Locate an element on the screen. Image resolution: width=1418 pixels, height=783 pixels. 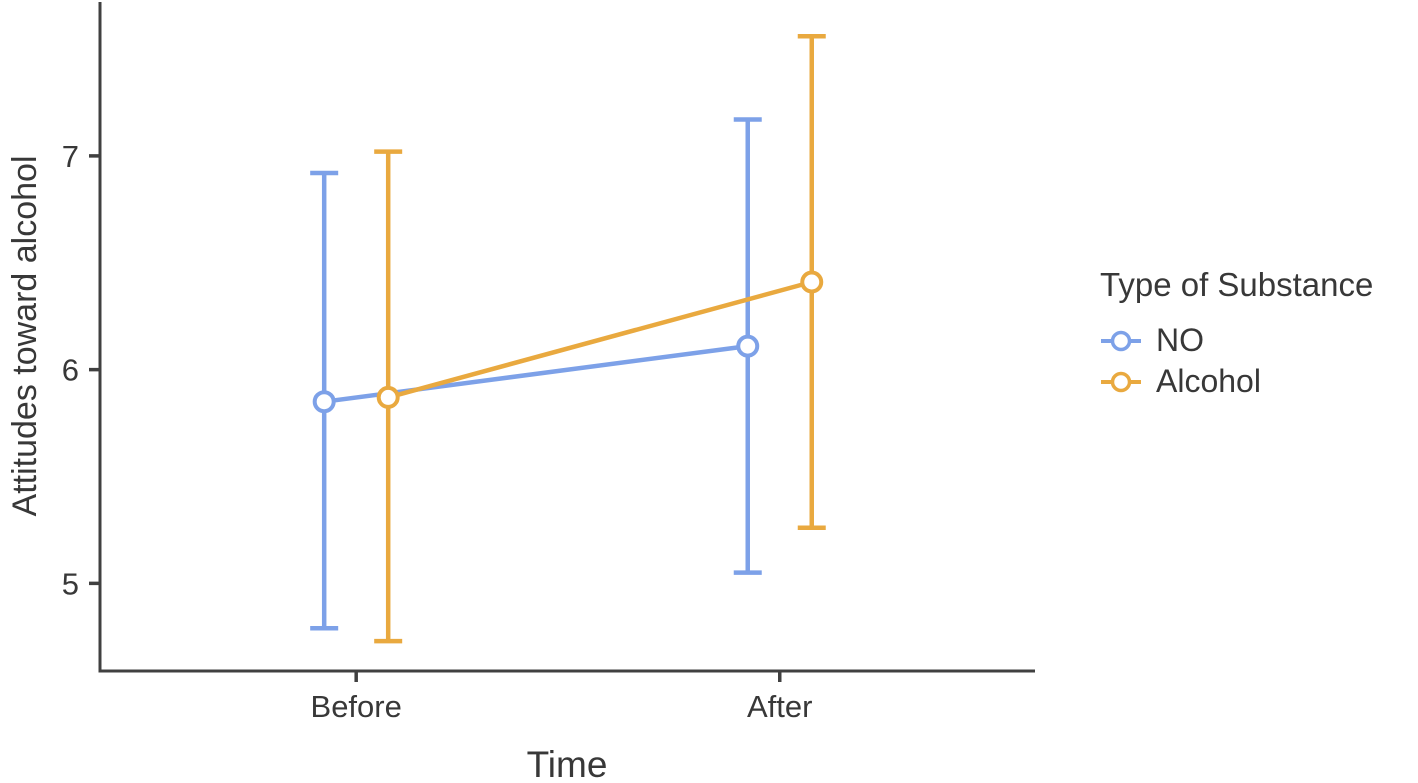
x-tick-label-before: Before is located at coordinates (356, 706).